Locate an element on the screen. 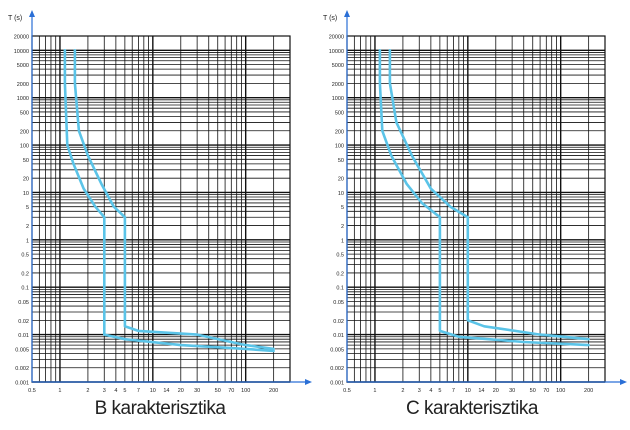 The image size is (630, 430). chart-b-y-tick-label: 1 is located at coordinates (27, 241).